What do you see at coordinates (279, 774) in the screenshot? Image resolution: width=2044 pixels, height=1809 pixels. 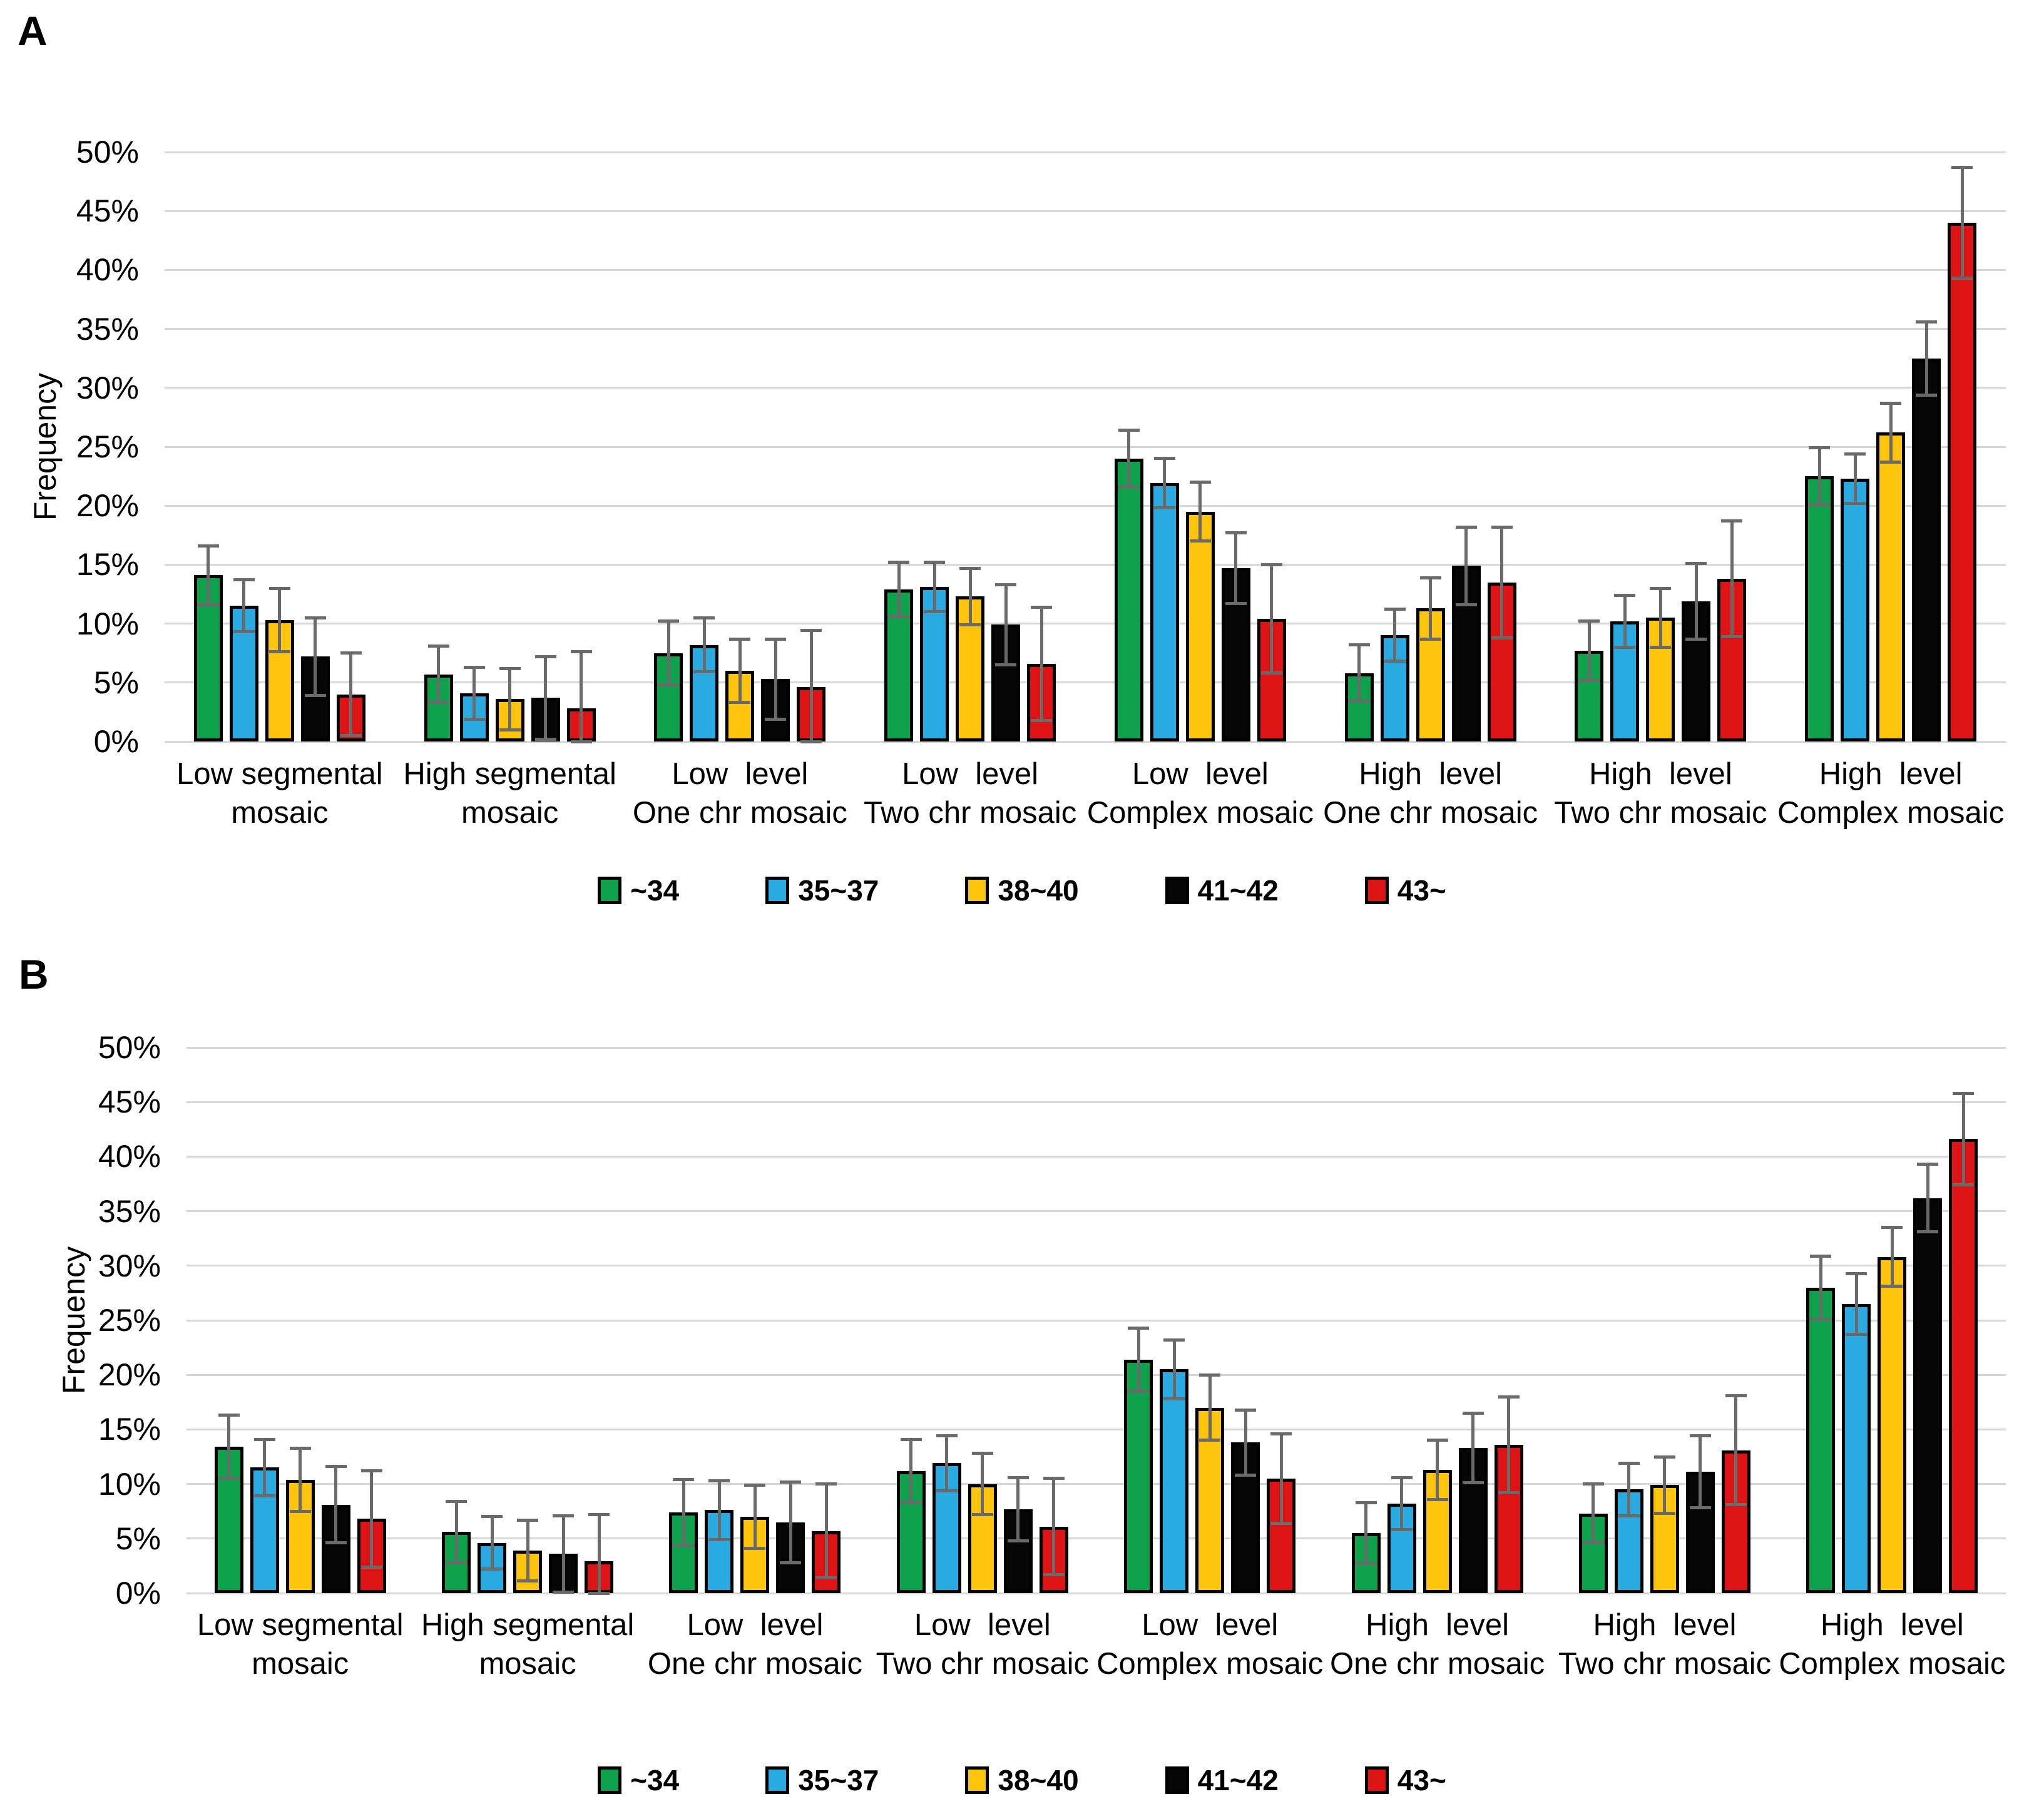 I see `x-category-label-line1: Low segmental` at bounding box center [279, 774].